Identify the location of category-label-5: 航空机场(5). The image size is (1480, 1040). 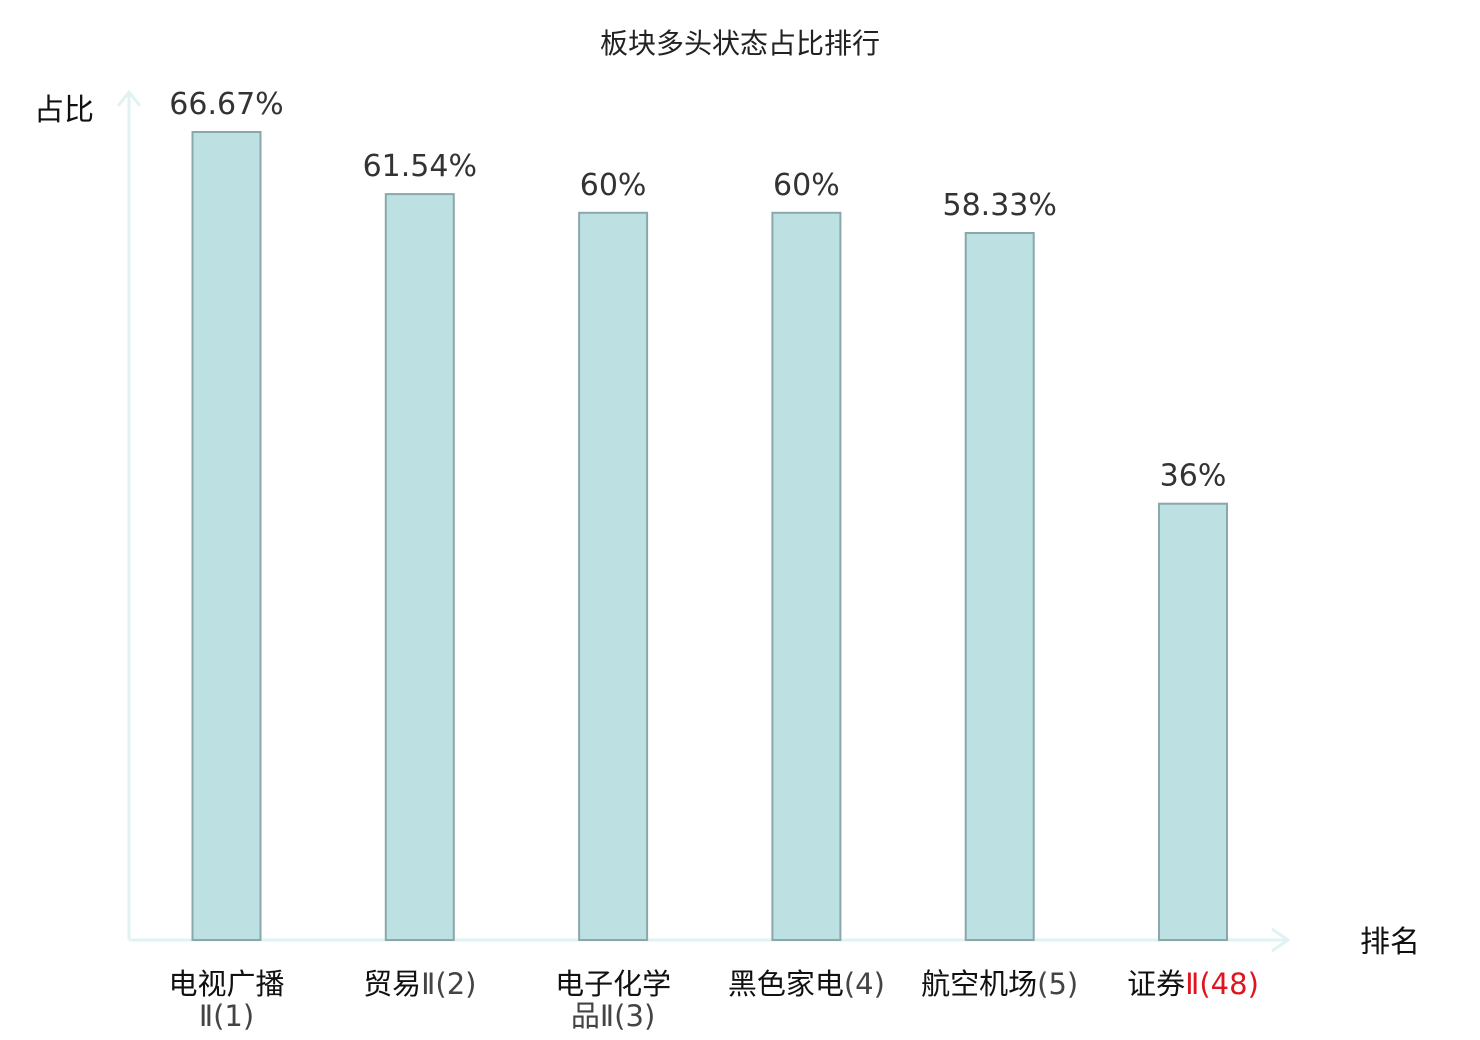
(999, 984).